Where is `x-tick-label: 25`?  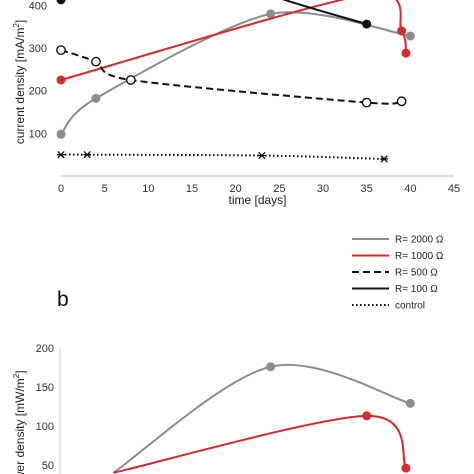 x-tick-label: 25 is located at coordinates (279, 189).